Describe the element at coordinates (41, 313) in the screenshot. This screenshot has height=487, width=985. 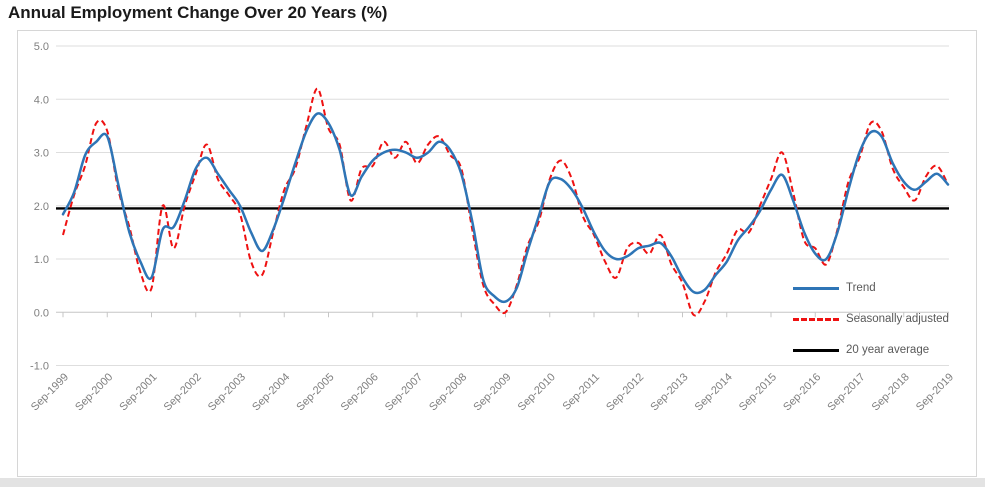
I see `y-tick-label: 0.0` at that location.